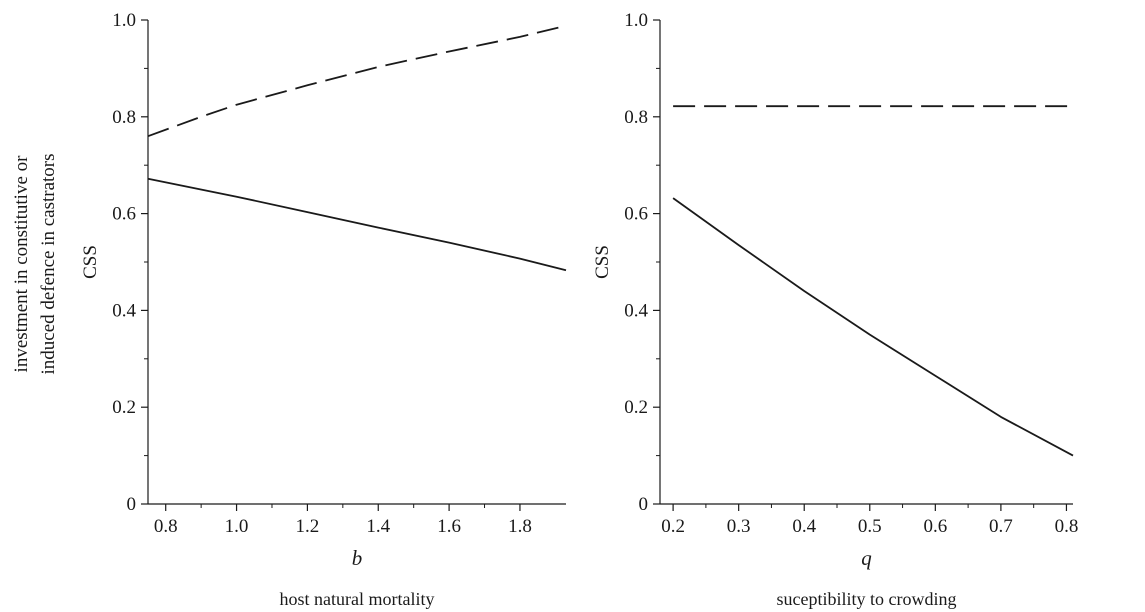 This screenshot has height=612, width=1145. I want to click on x-axis-description-label: host natural mortality, so click(357, 599).